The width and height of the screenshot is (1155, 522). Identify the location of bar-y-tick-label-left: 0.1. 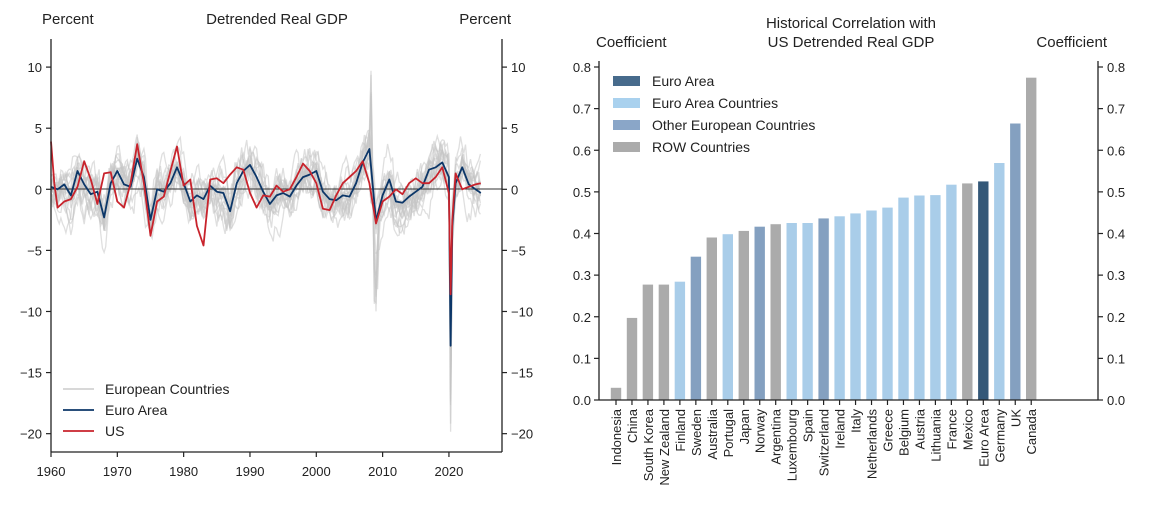
(582, 358).